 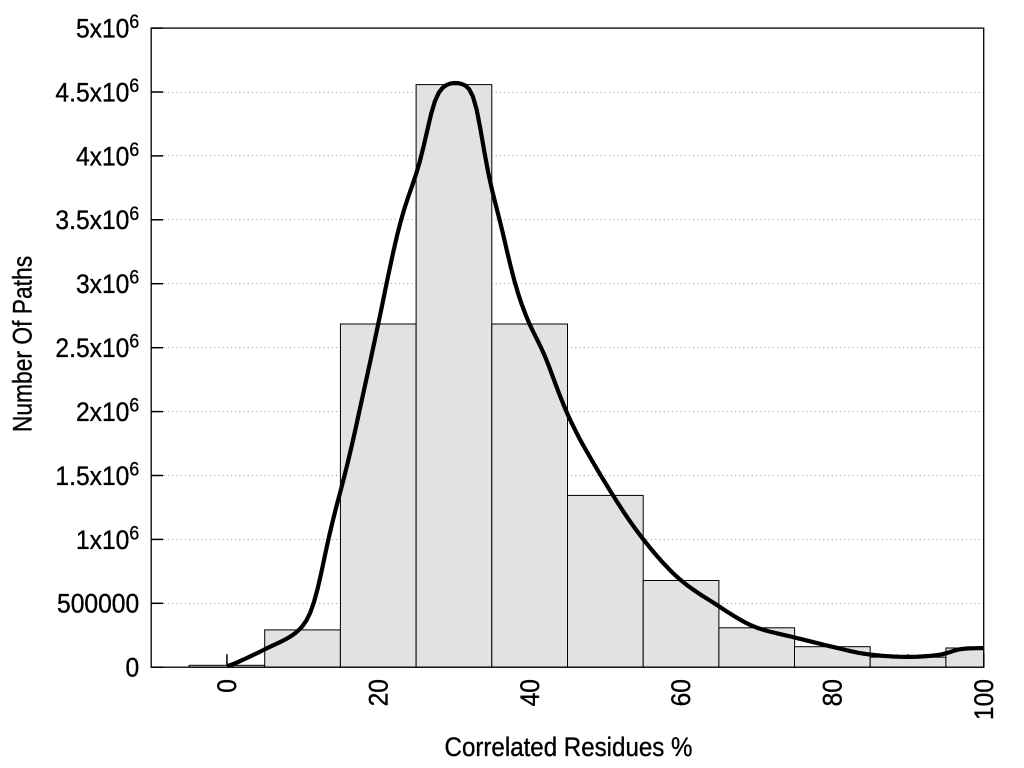 What do you see at coordinates (833, 692) in the screenshot?
I see `svg-text: 80` at bounding box center [833, 692].